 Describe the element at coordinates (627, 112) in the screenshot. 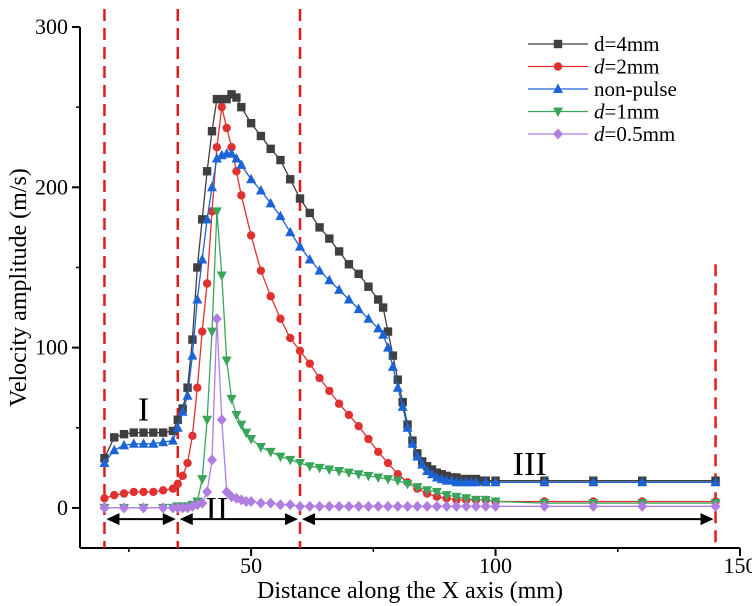

I see `legend-label: d=1mm` at that location.